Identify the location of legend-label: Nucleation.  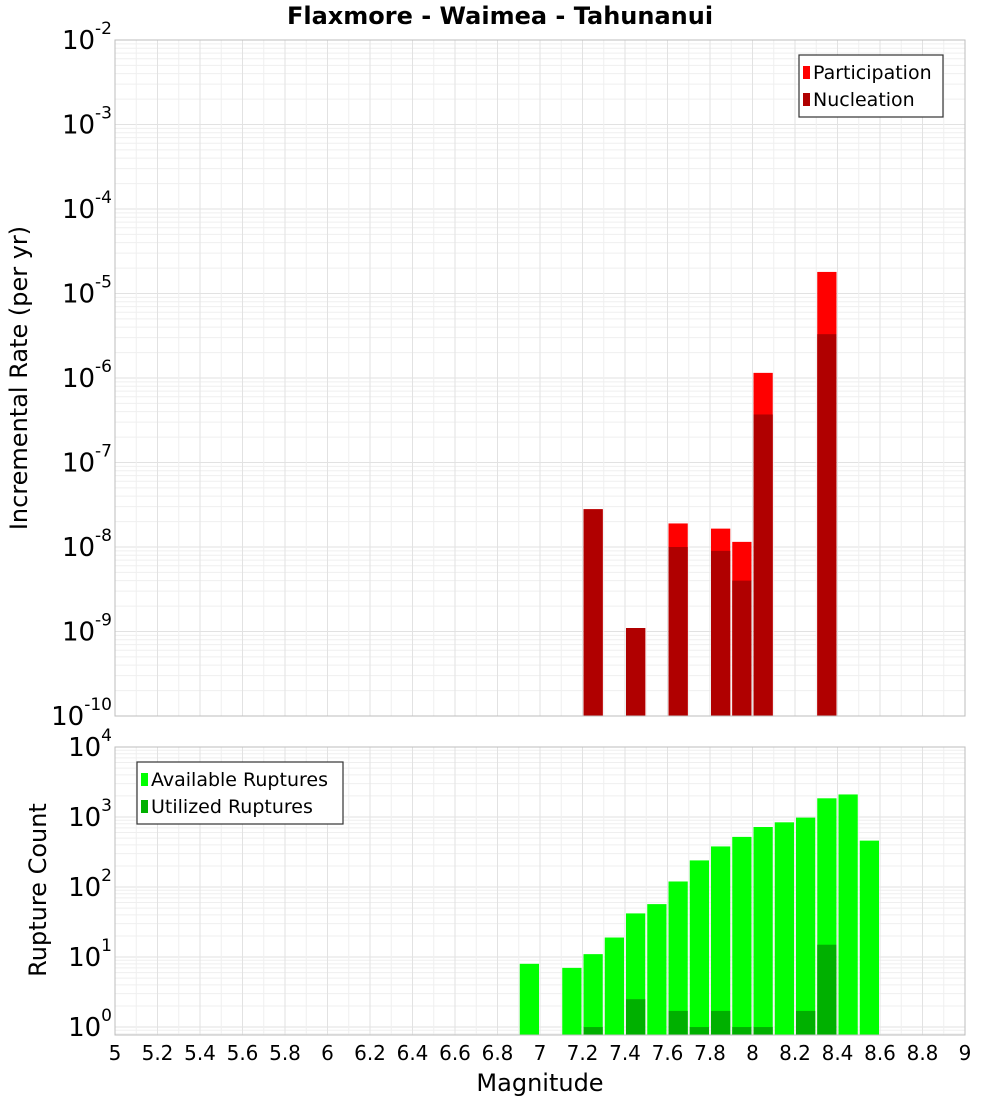
(864, 100).